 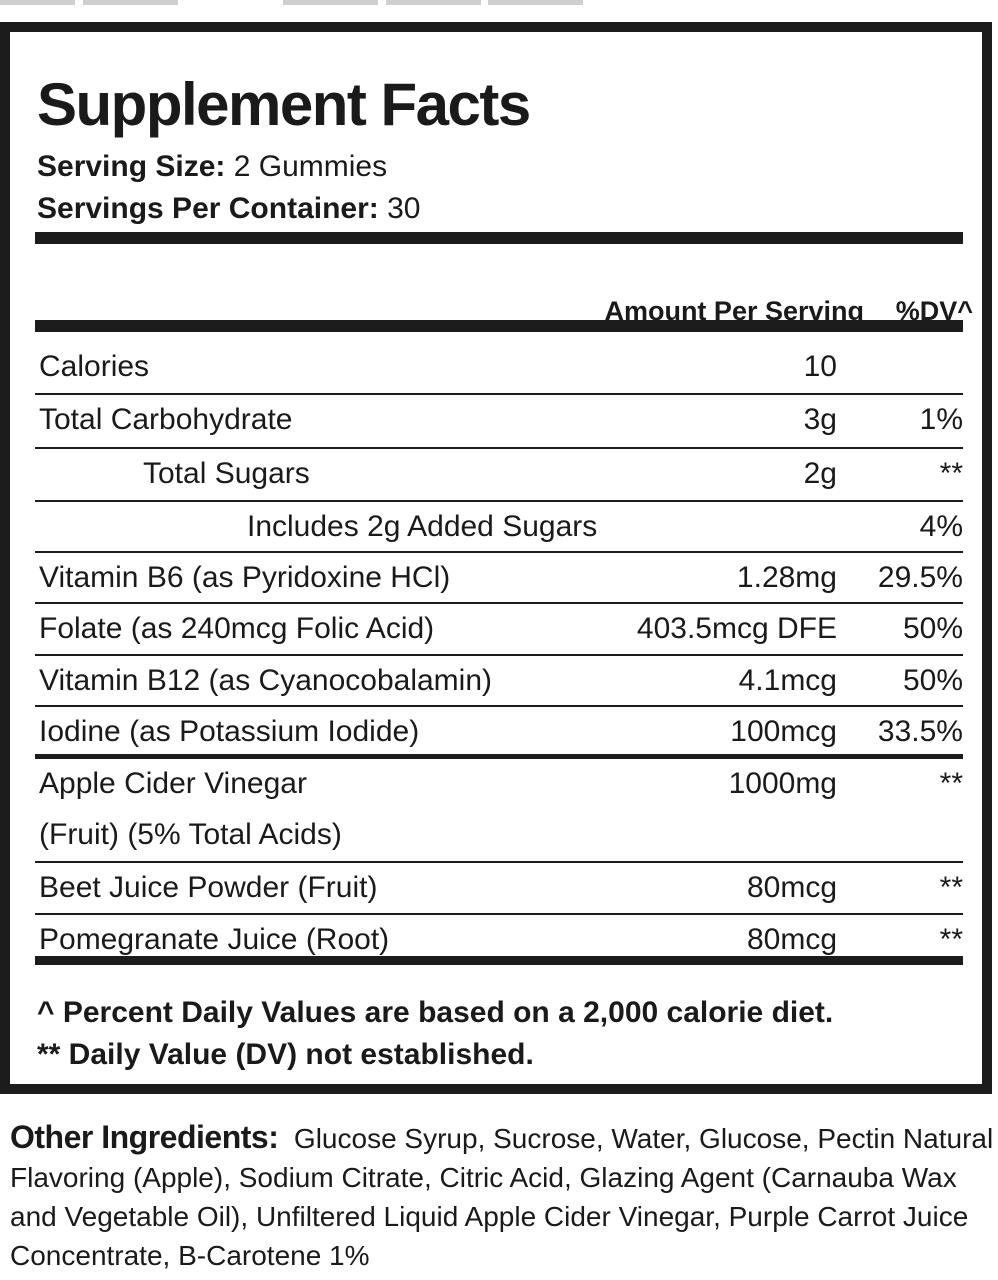 What do you see at coordinates (783, 731) in the screenshot?
I see `nutrient-amount: 100mcg` at bounding box center [783, 731].